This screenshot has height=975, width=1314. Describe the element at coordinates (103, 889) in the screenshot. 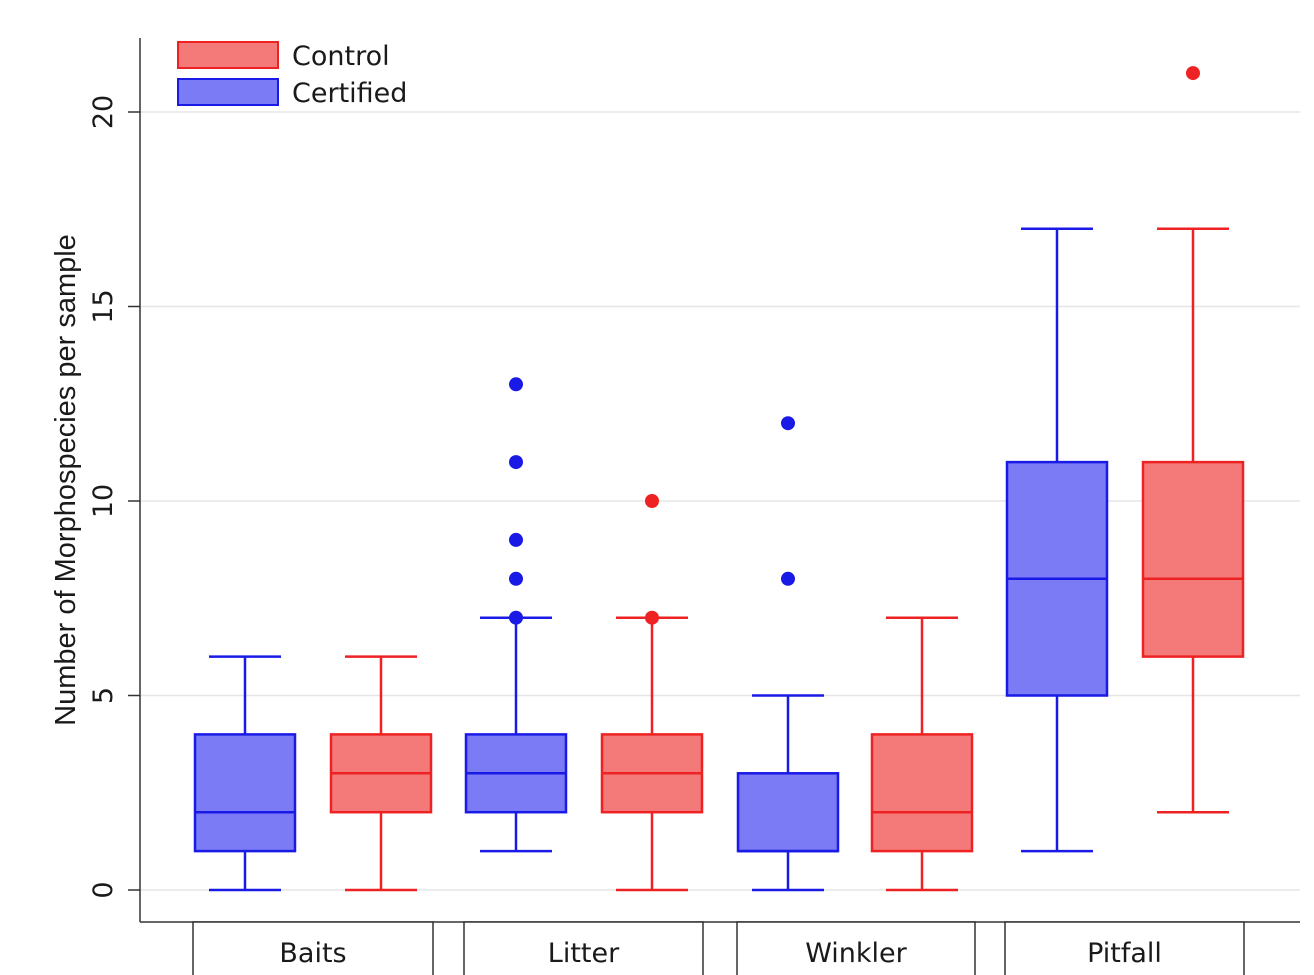

I see `y-tick-label: 0` at that location.